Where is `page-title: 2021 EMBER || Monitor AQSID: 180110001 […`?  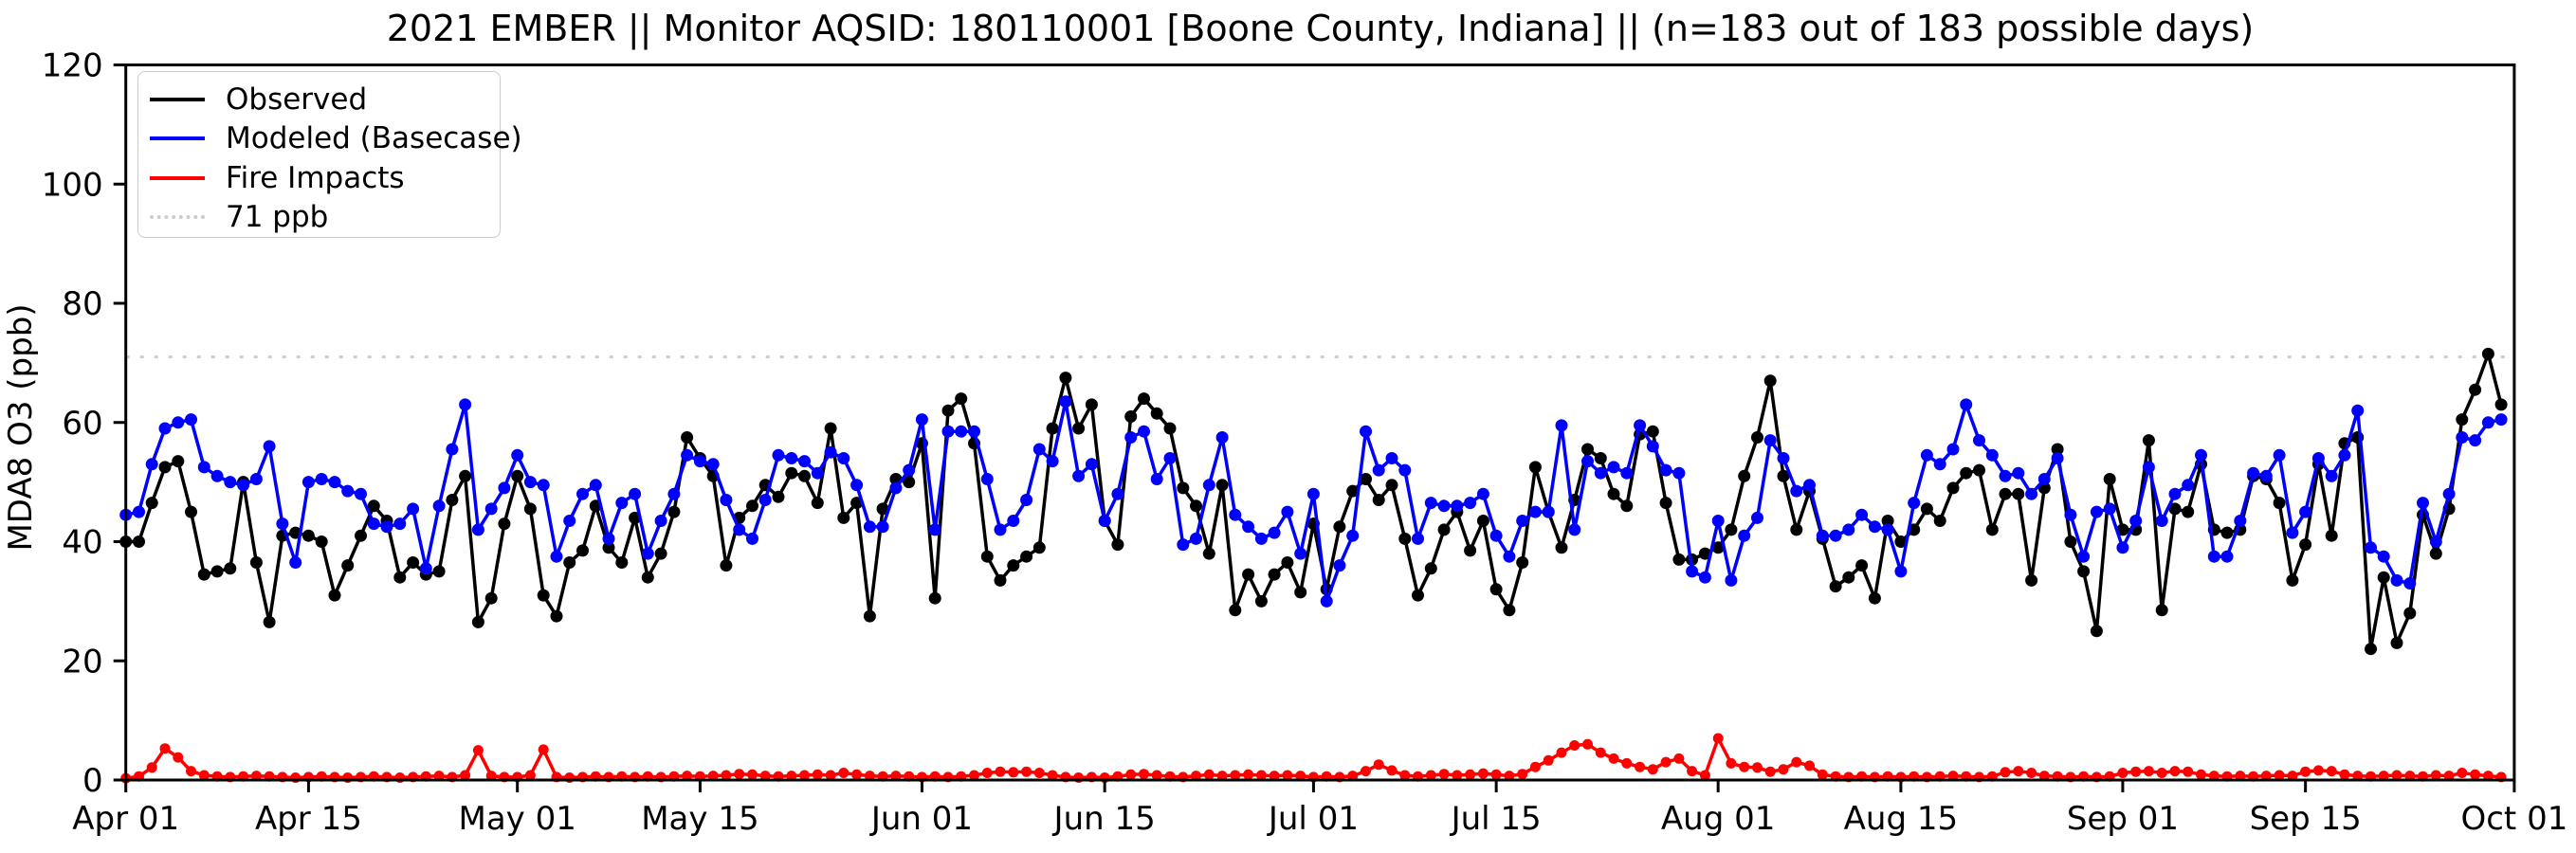
page-title: 2021 EMBER || Monitor AQSID: 180110001 [… is located at coordinates (1320, 28).